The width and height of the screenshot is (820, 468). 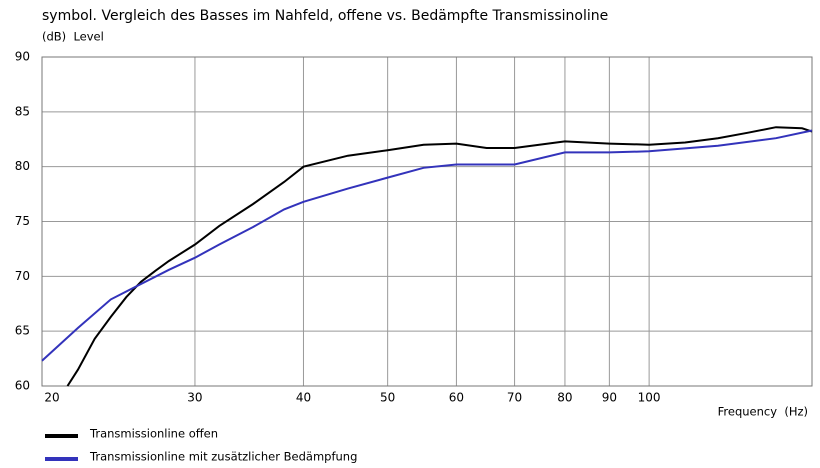 What do you see at coordinates (456, 398) in the screenshot?
I see `x-tick-label: 60` at bounding box center [456, 398].